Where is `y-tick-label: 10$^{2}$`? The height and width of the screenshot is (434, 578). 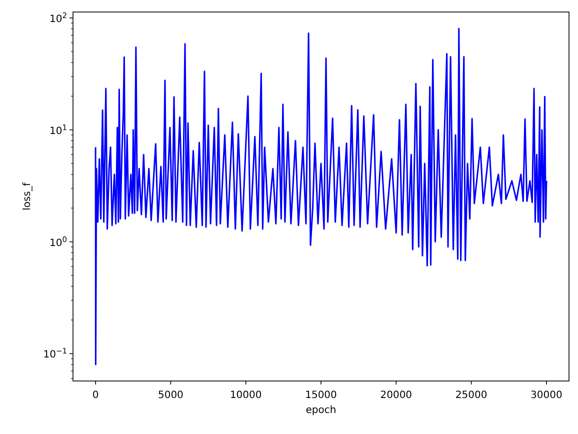
y-tick-label: 10$^{2}$ is located at coordinates (58, 17).